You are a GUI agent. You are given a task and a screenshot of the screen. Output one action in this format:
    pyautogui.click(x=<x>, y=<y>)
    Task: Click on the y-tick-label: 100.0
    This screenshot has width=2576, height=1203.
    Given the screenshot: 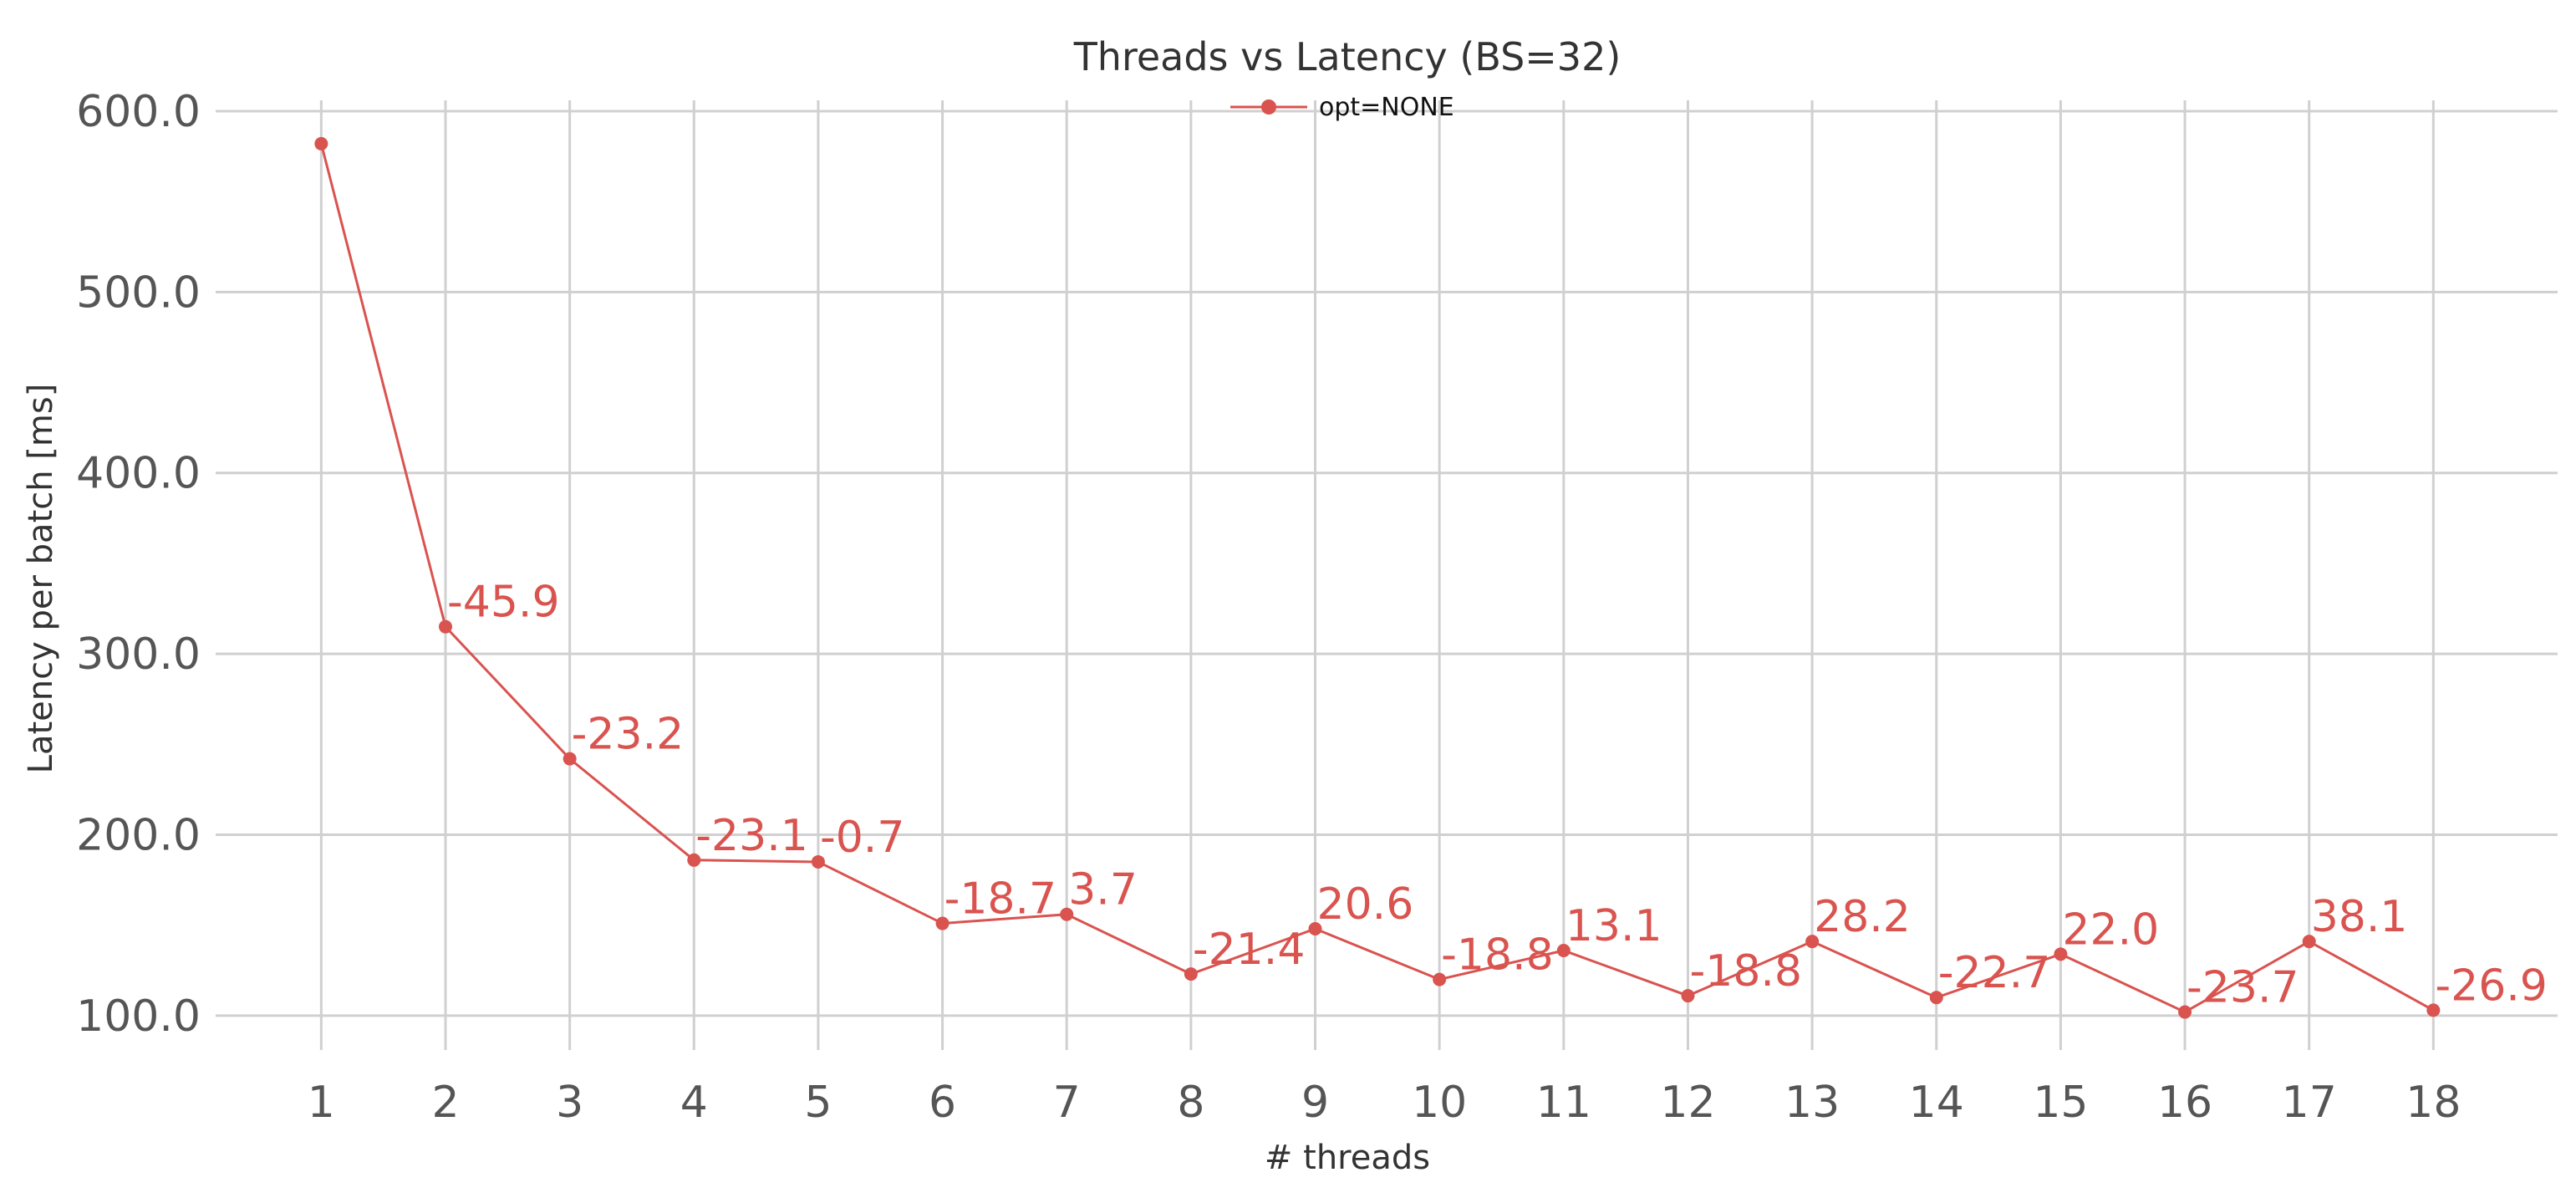 What is the action you would take?
    pyautogui.click(x=138, y=1016)
    